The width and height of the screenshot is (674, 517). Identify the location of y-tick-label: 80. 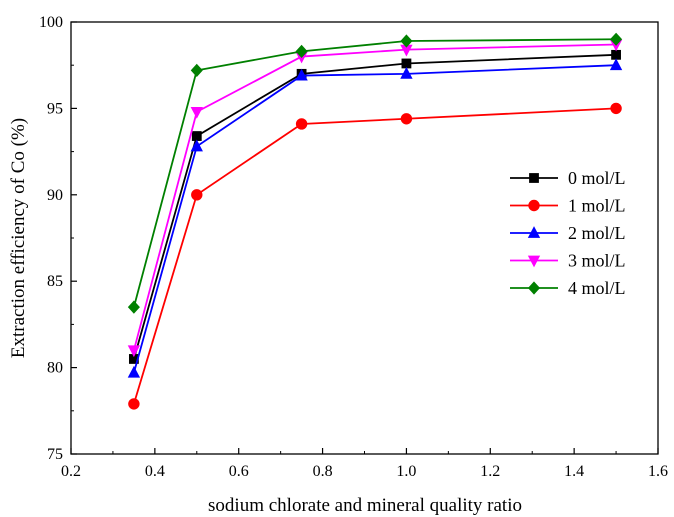
(55, 368).